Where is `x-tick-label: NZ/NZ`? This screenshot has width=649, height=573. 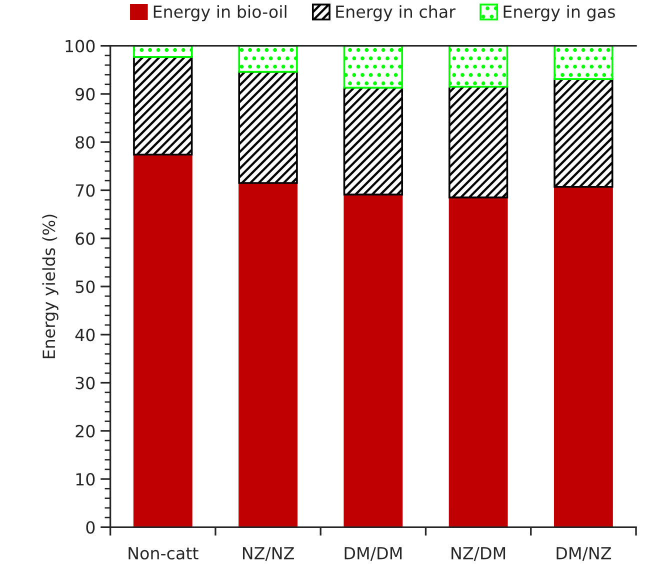
x-tick-label: NZ/NZ is located at coordinates (268, 554).